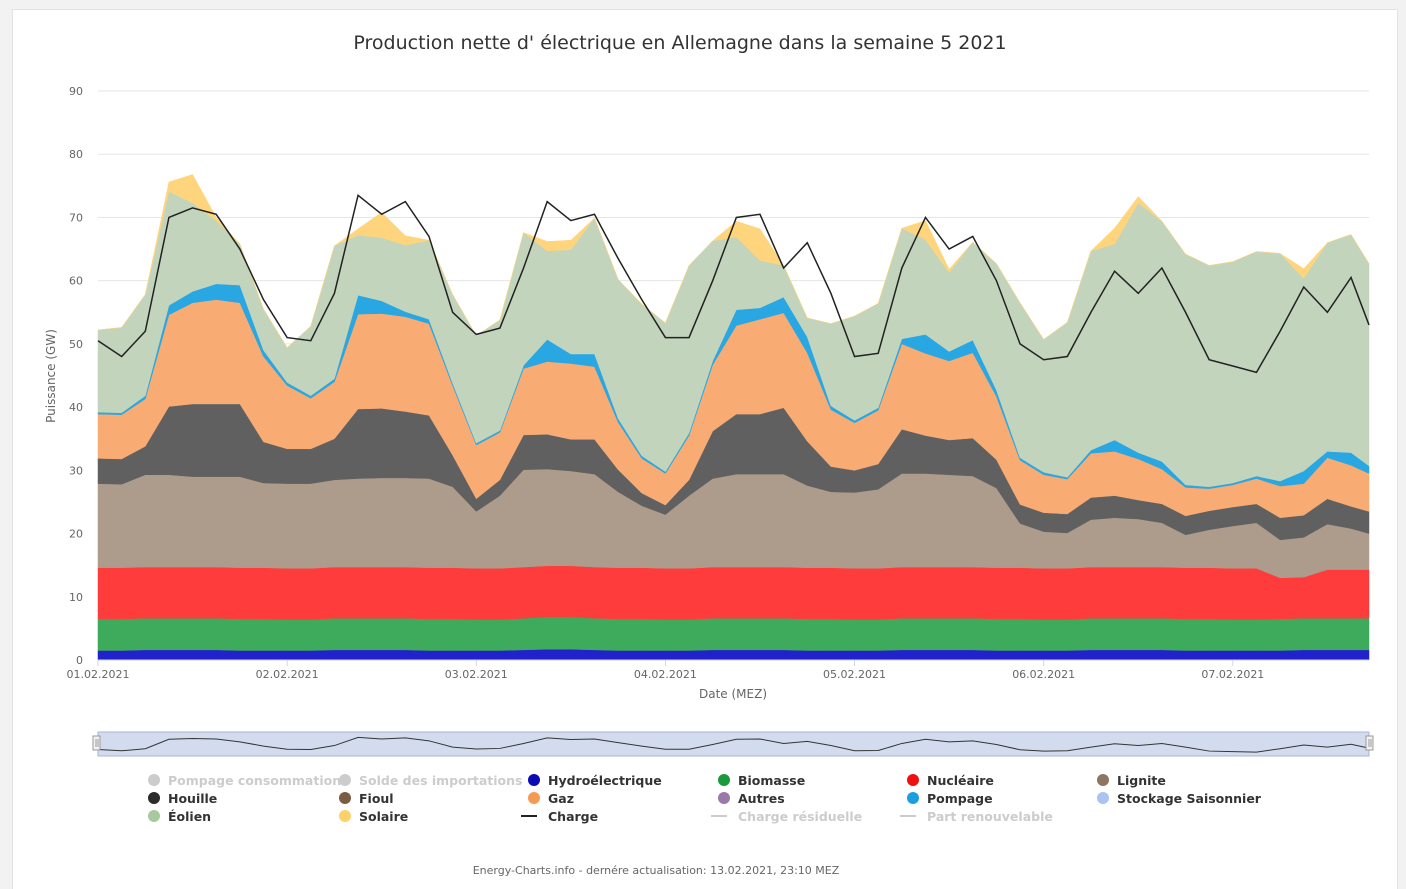  What do you see at coordinates (960, 780) in the screenshot?
I see `legend-label: Nucléaire` at bounding box center [960, 780].